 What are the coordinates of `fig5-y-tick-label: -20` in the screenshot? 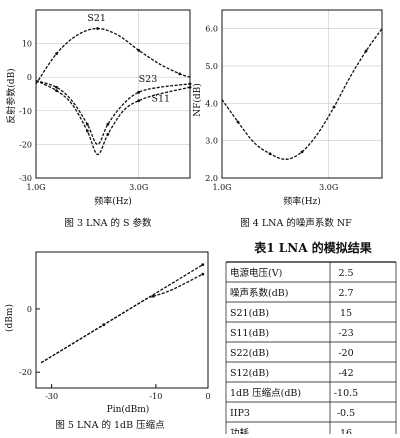 It's located at (25, 372).